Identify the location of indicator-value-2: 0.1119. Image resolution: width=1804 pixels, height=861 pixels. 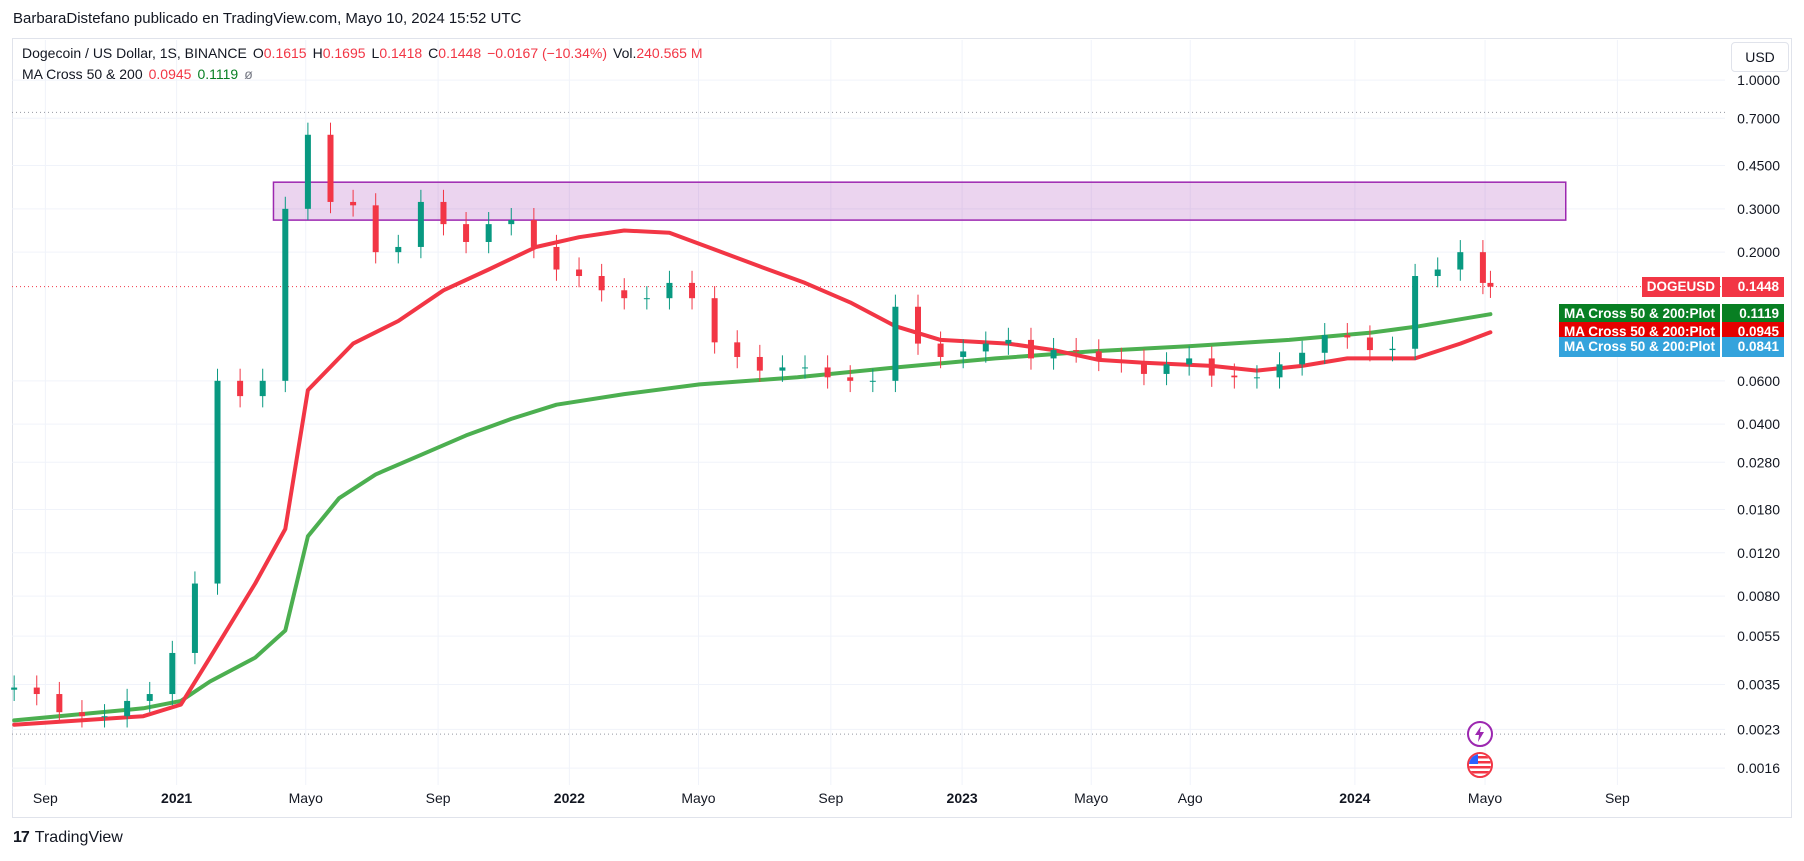
(218, 74).